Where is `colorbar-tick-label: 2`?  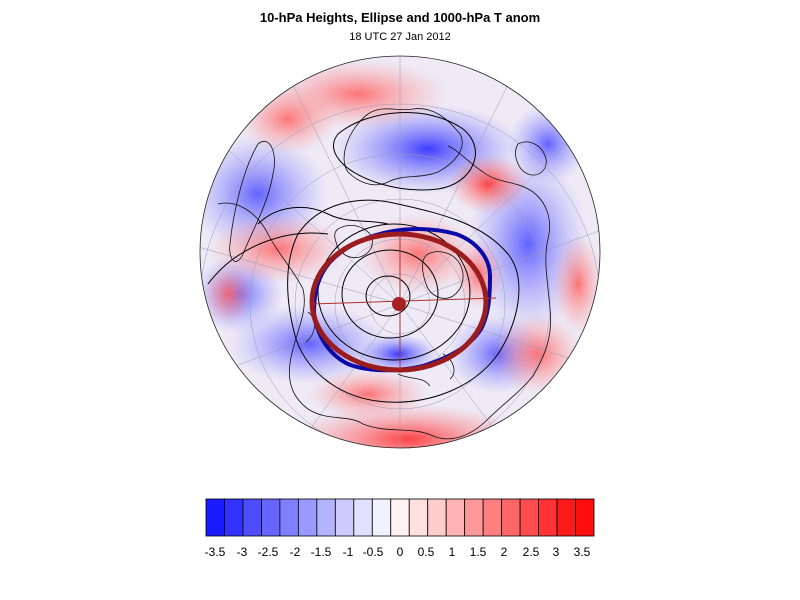 colorbar-tick-label: 2 is located at coordinates (504, 552).